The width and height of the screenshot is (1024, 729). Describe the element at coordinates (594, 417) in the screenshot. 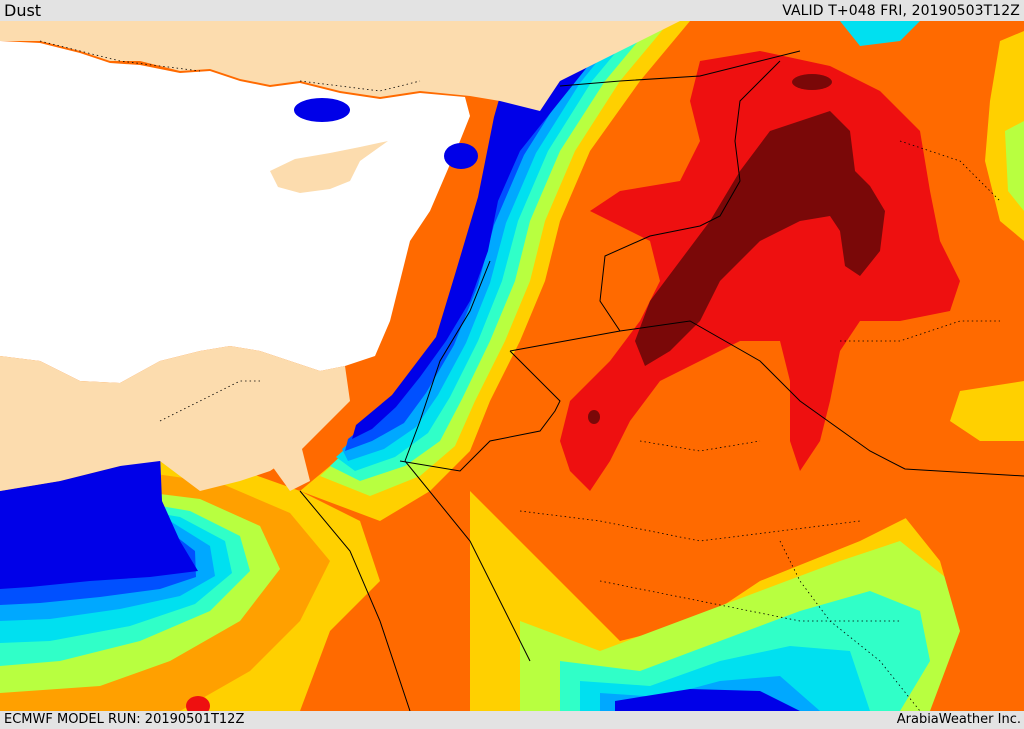

I see `dark-red-spot-south` at that location.